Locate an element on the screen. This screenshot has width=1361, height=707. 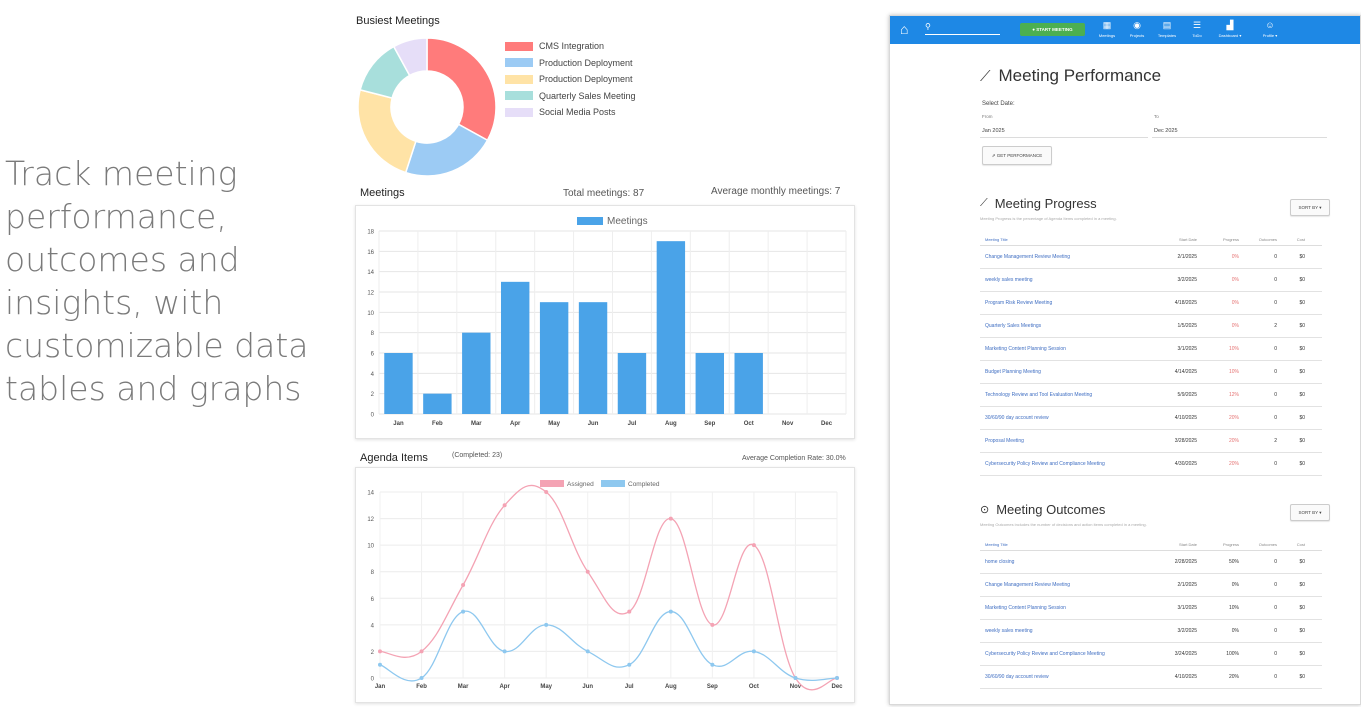
from-date-field: Jan 2025 is located at coordinates (993, 131).